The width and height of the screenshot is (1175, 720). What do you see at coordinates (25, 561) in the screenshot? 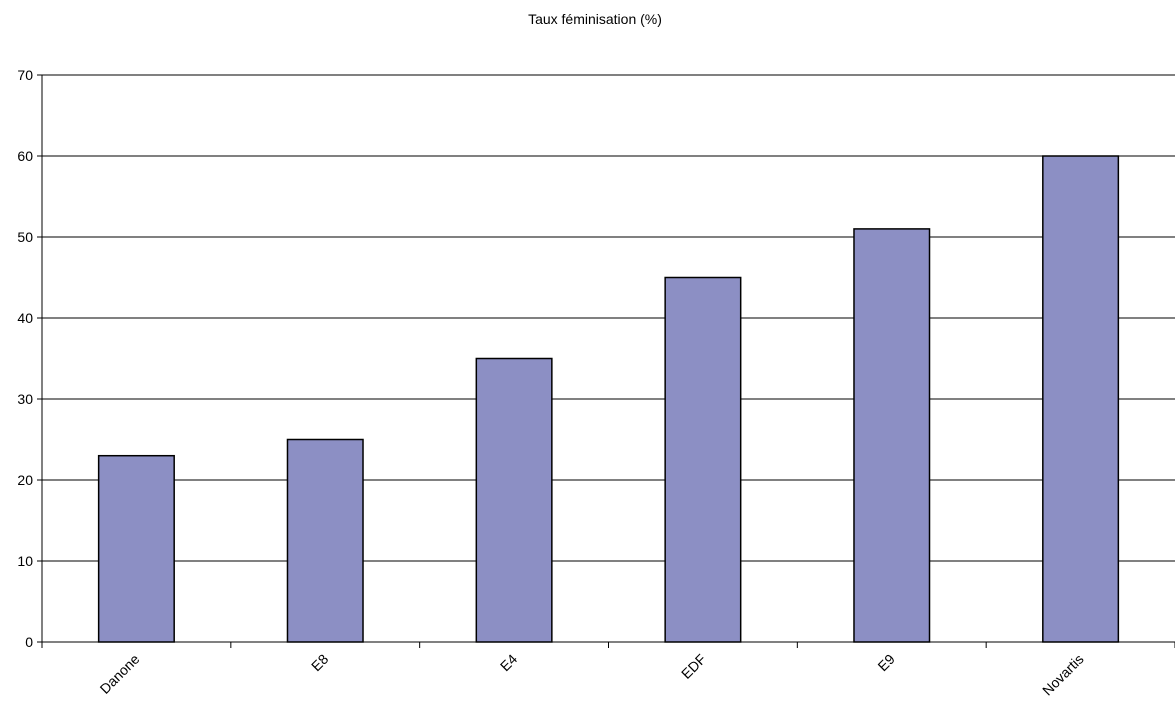
I see `y-tick-label: 10` at bounding box center [25, 561].